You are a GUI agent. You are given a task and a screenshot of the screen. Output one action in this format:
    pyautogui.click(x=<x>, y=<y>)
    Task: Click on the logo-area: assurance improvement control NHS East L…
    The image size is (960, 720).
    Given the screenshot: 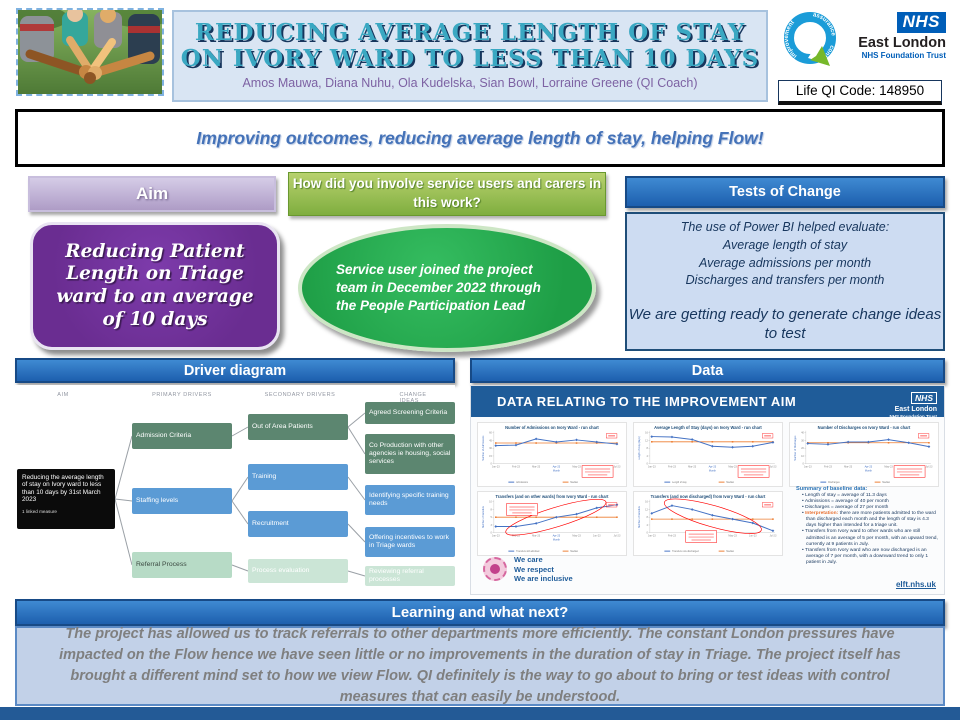 What is the action you would take?
    pyautogui.click(x=862, y=41)
    